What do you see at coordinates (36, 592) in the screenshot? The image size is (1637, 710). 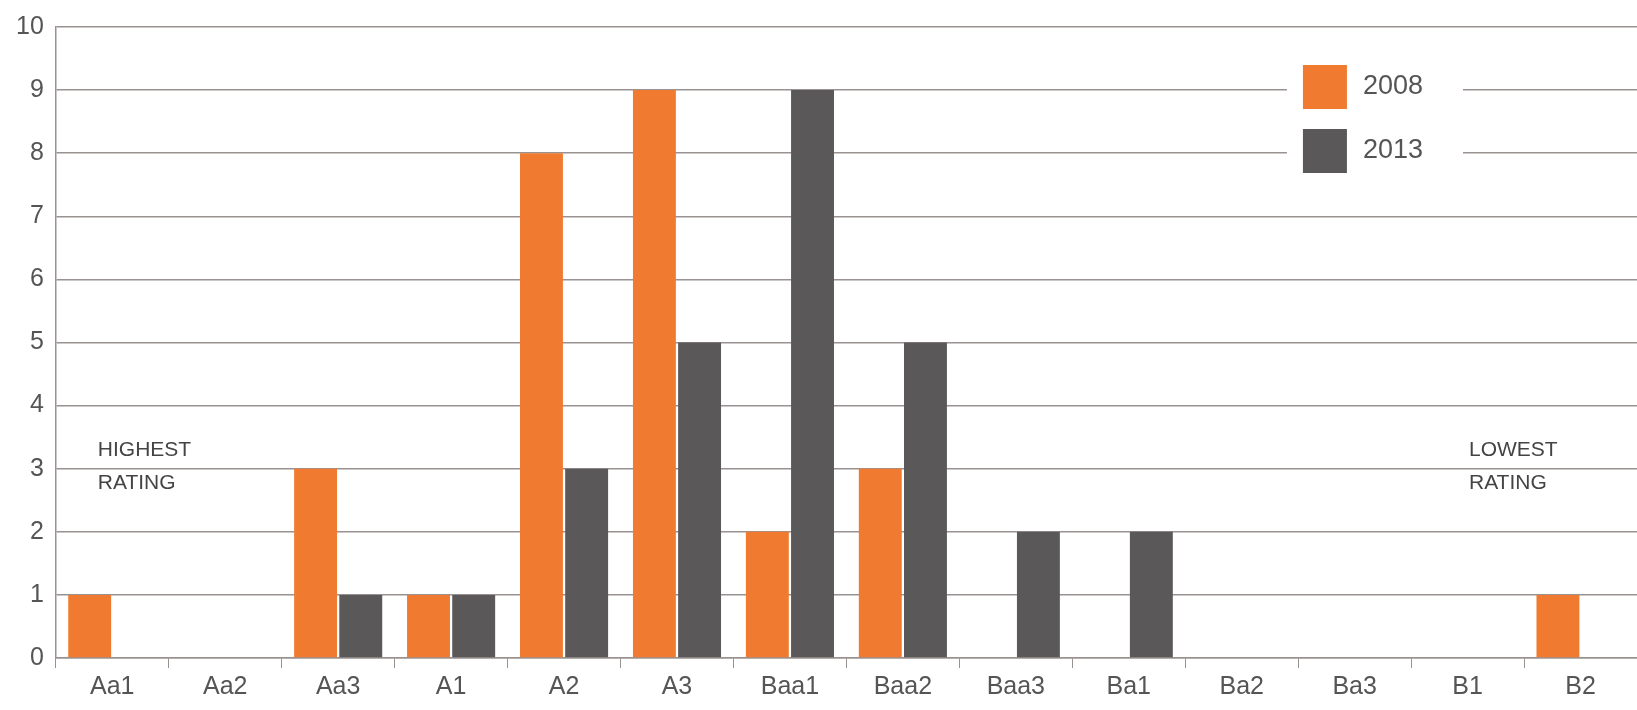 I see `y-tick-label: 1` at bounding box center [36, 592].